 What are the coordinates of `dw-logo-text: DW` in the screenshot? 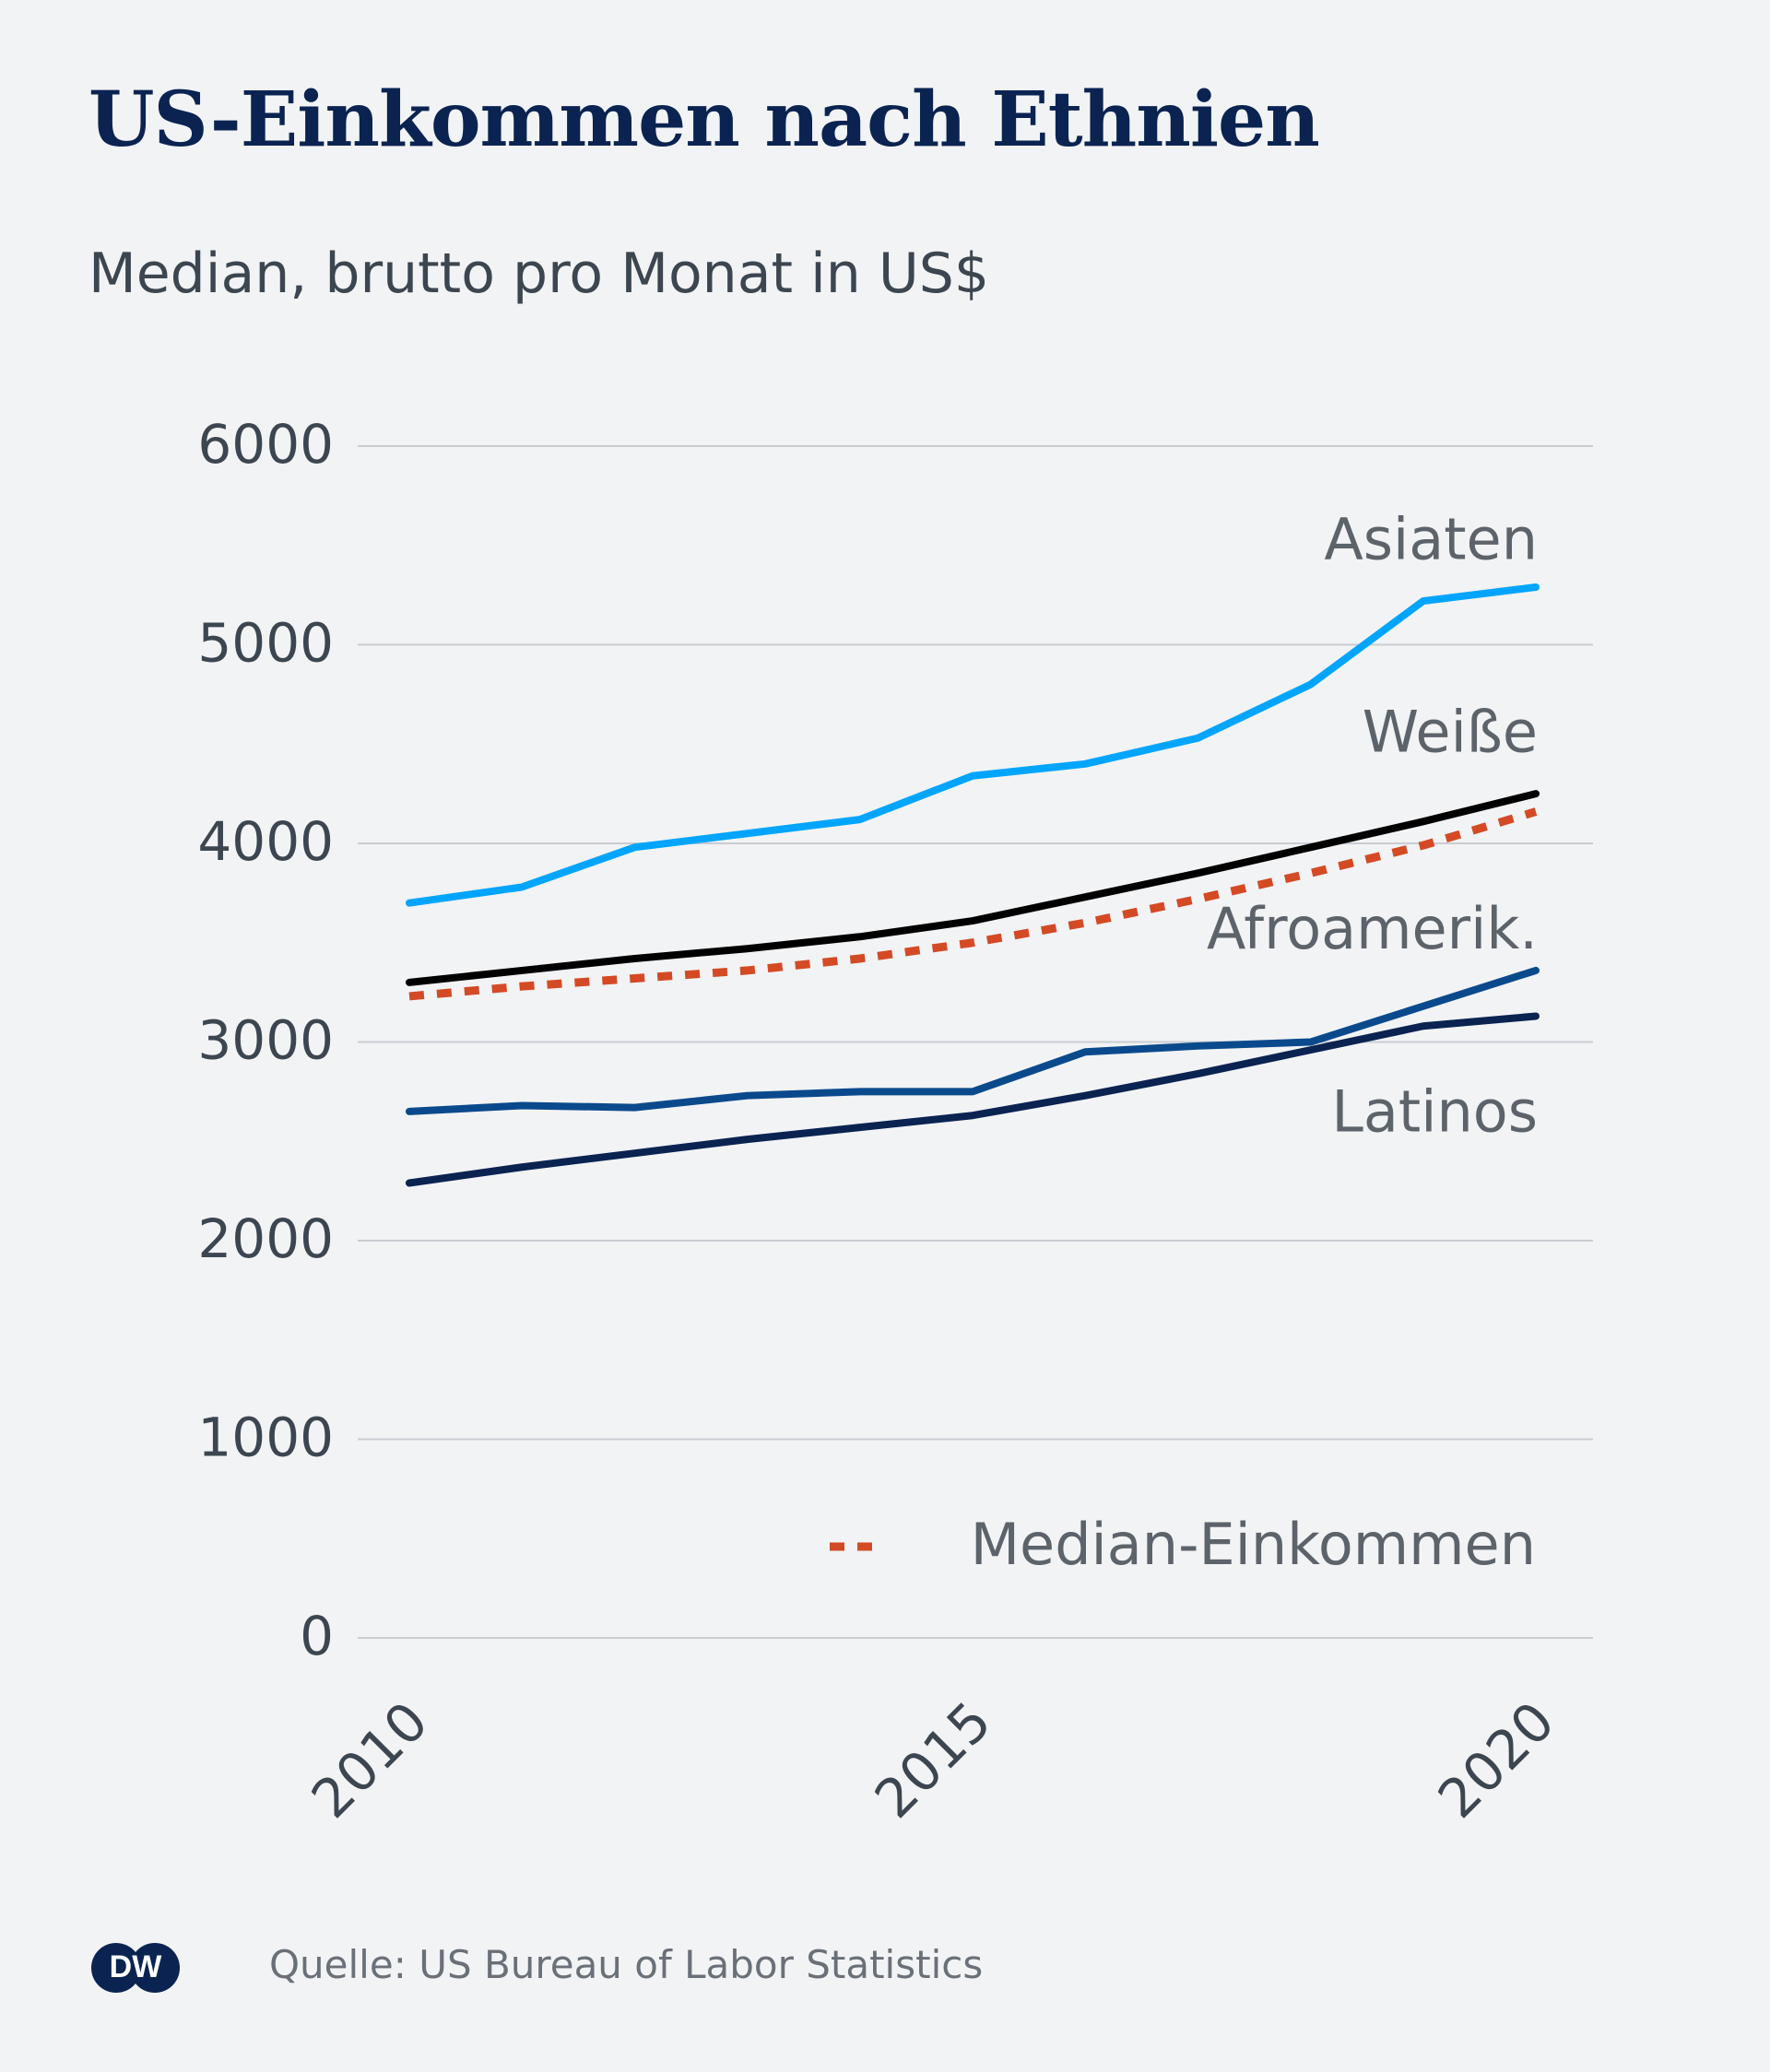 It's located at (136, 1966).